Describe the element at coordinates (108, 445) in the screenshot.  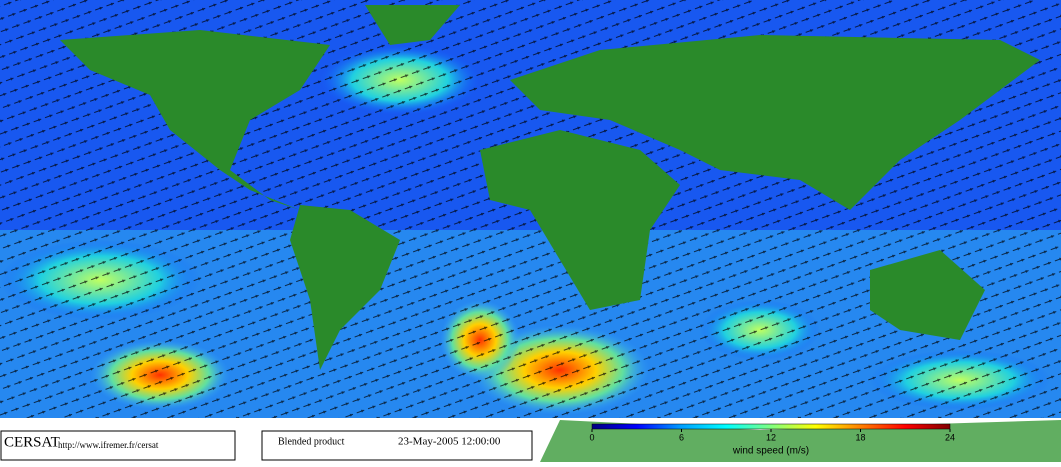
I see `url: http://www.ifremer.fr/cersat` at that location.